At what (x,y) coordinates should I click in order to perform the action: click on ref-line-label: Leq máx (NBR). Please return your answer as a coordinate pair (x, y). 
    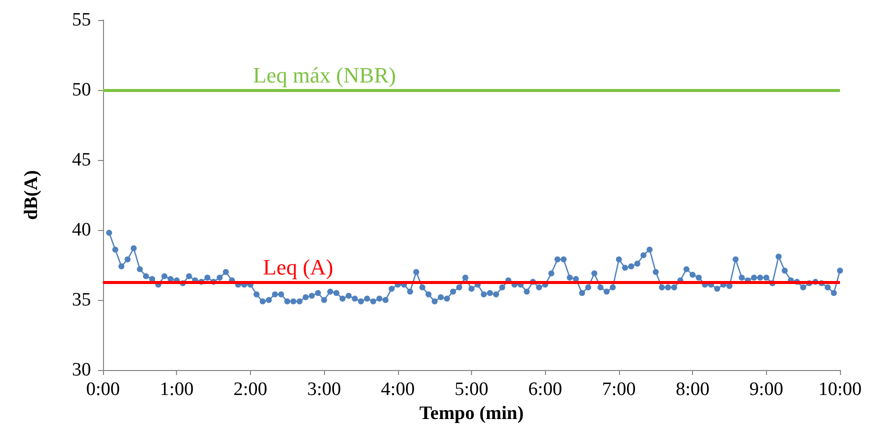
    Looking at the image, I should click on (324, 75).